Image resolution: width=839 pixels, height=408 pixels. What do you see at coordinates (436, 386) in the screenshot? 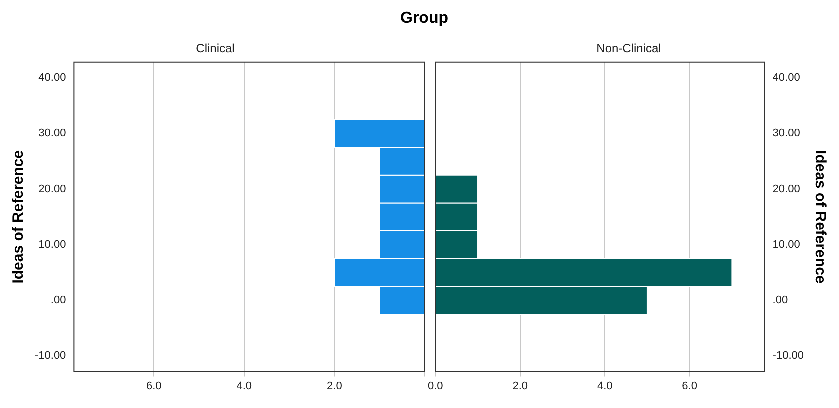
I see `x-tick-label: 0.0` at bounding box center [436, 386].